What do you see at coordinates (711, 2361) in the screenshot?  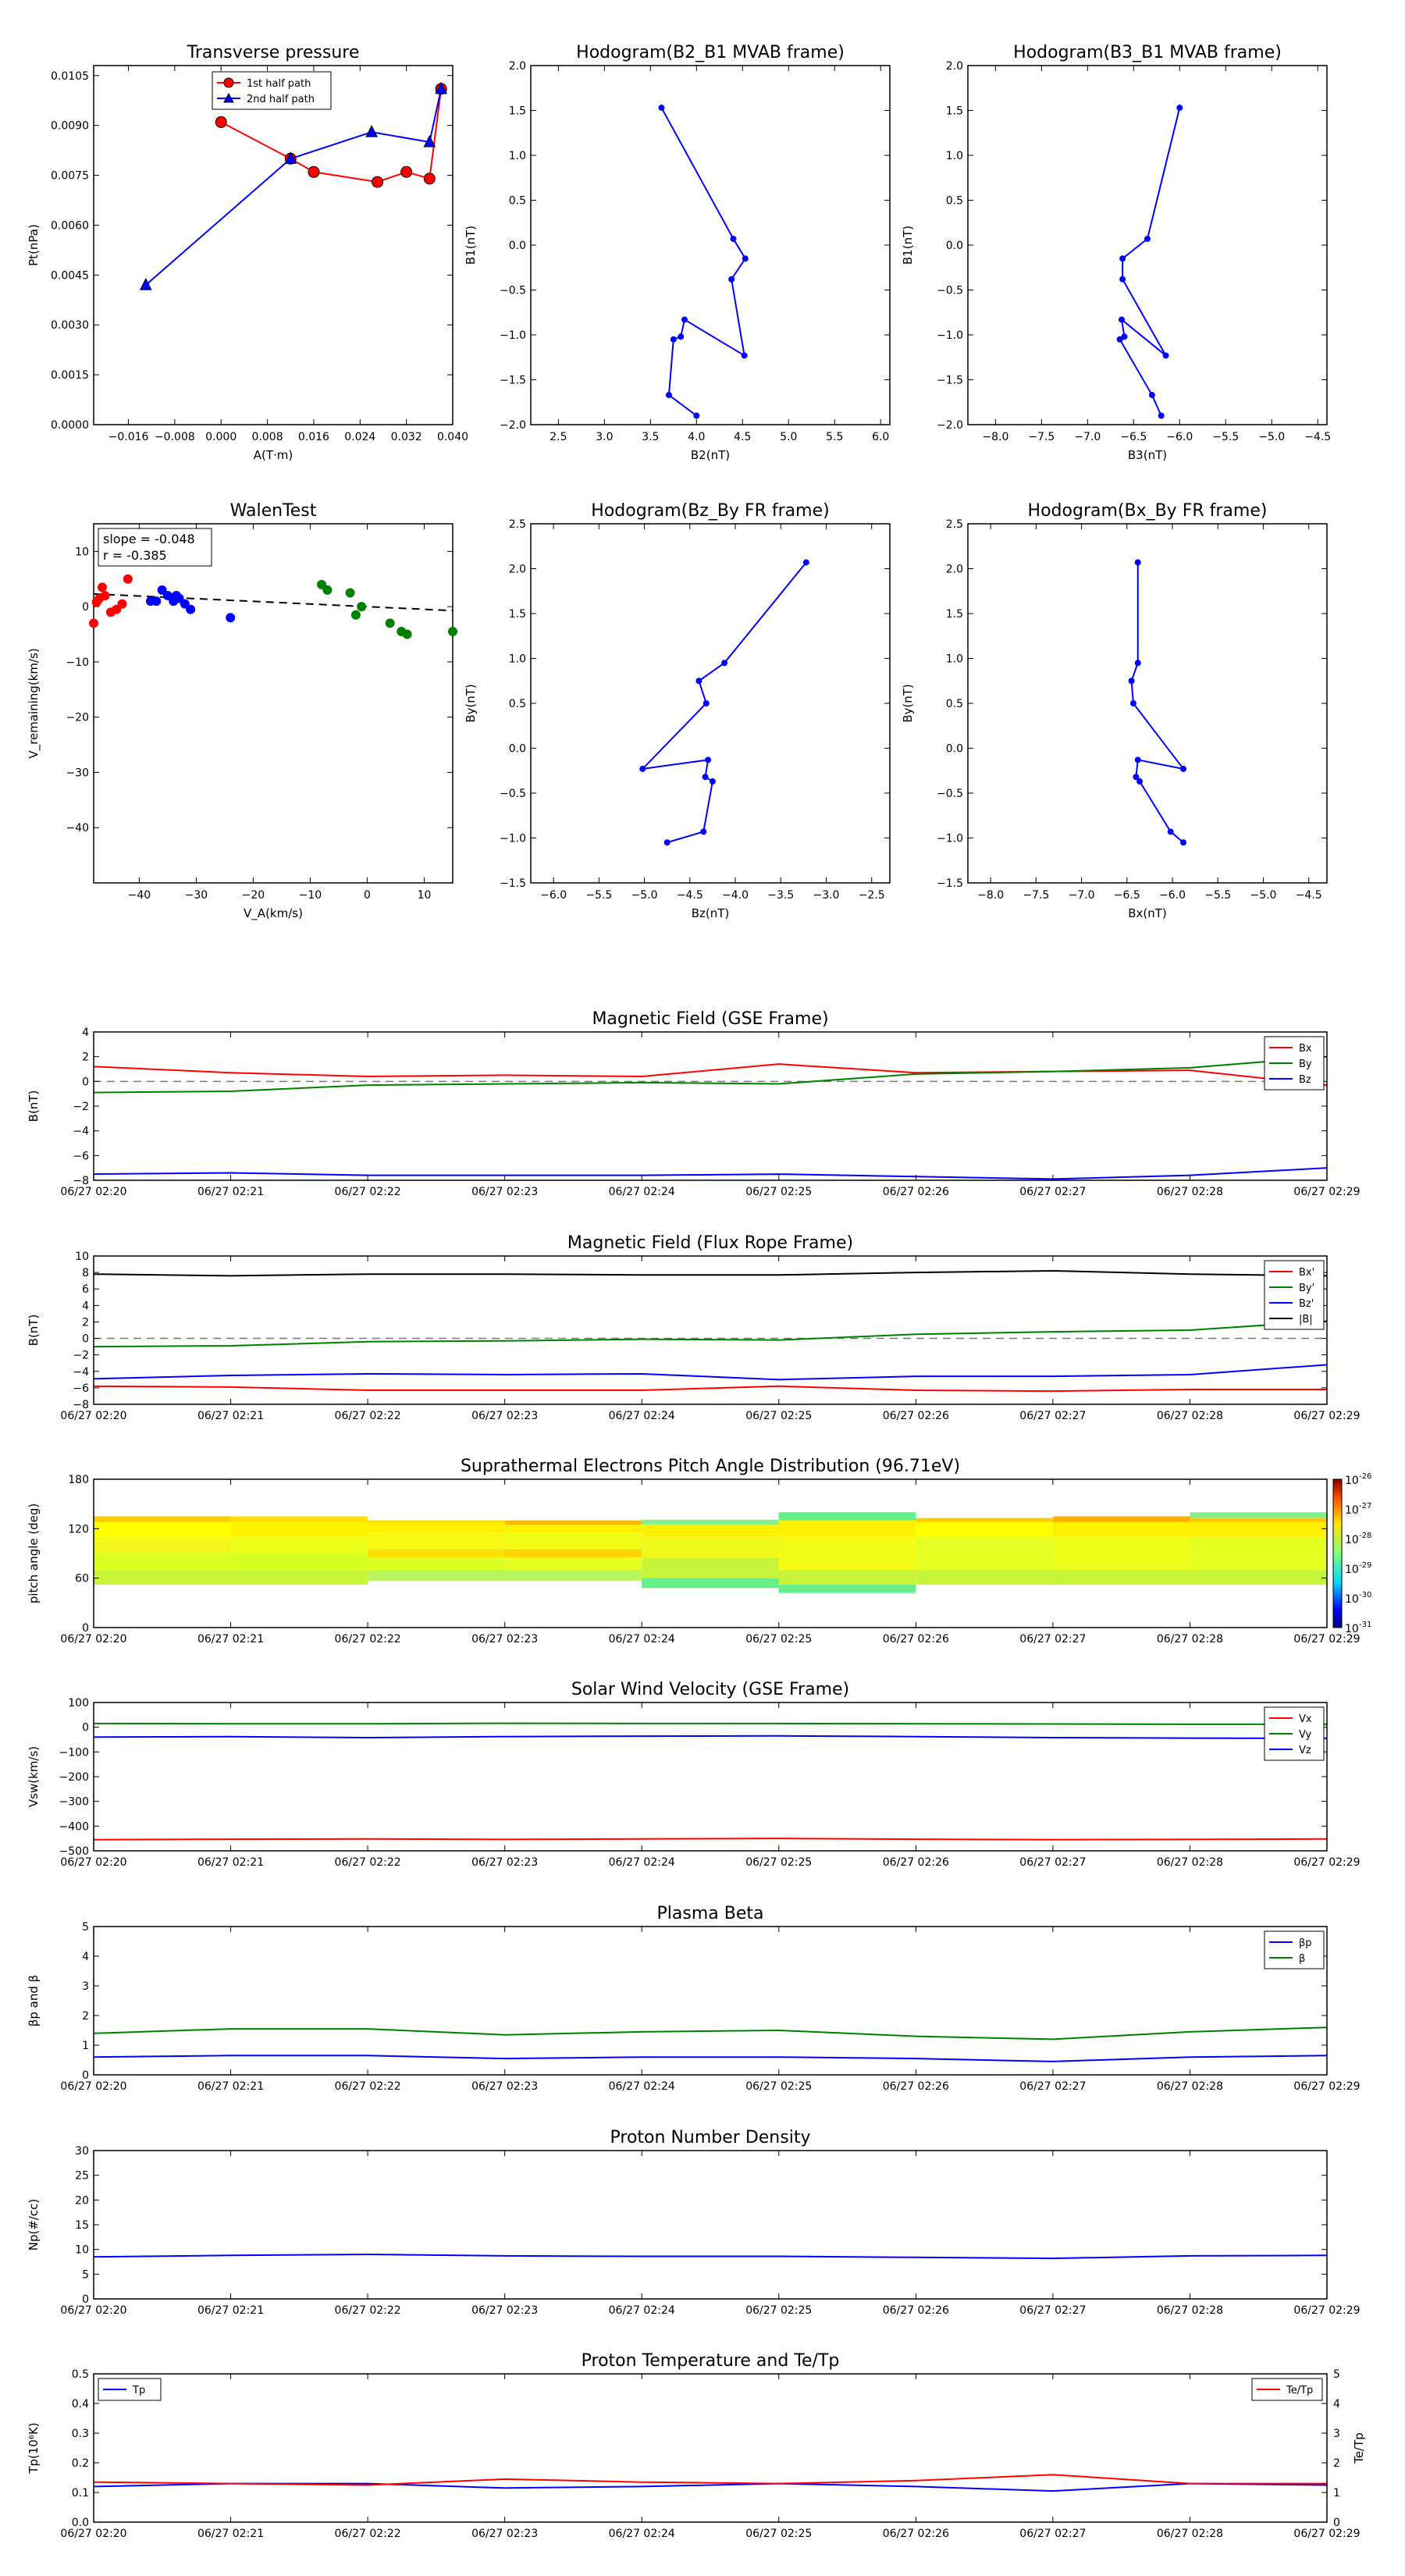 I see `chart-title: Proton Temperature and Te/Tp` at bounding box center [711, 2361].